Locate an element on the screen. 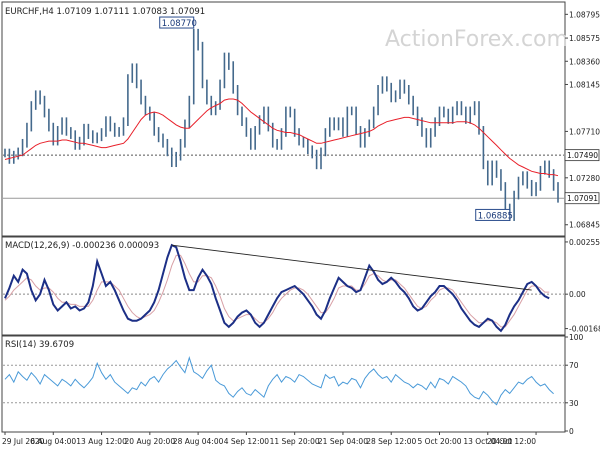  price-level-label: 1.07091 is located at coordinates (582, 198).